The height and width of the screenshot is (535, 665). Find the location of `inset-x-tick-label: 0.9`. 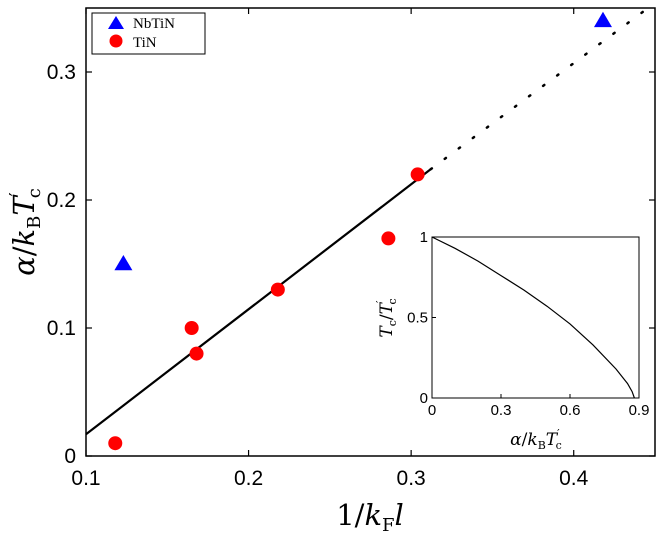

inset-x-tick-label: 0.9 is located at coordinates (639, 410).